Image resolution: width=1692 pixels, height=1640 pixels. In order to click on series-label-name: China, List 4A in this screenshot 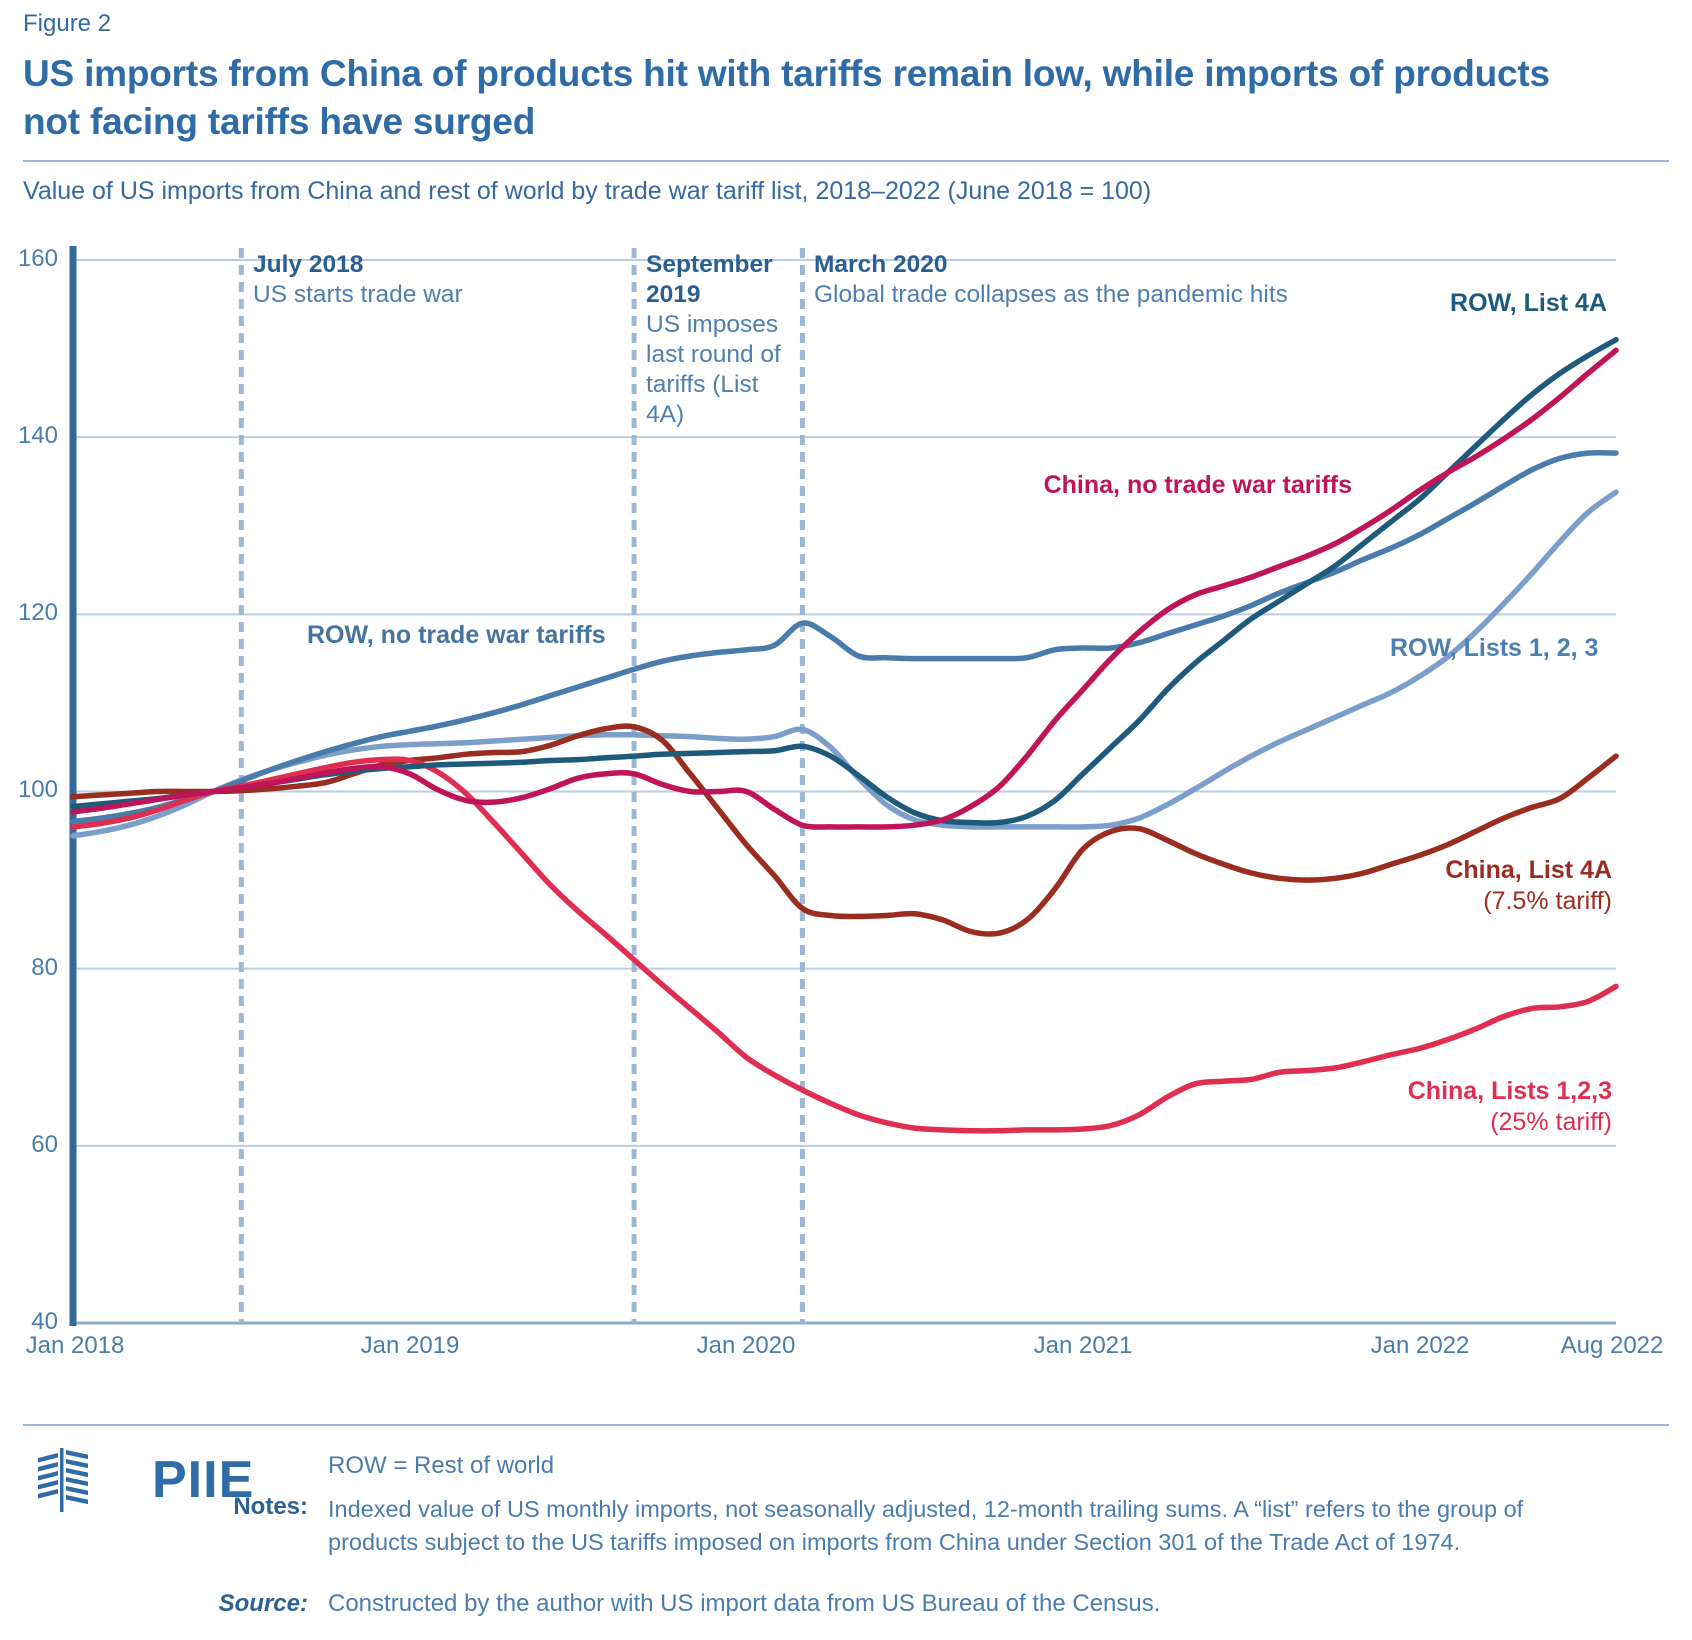, I will do `click(1528, 870)`.